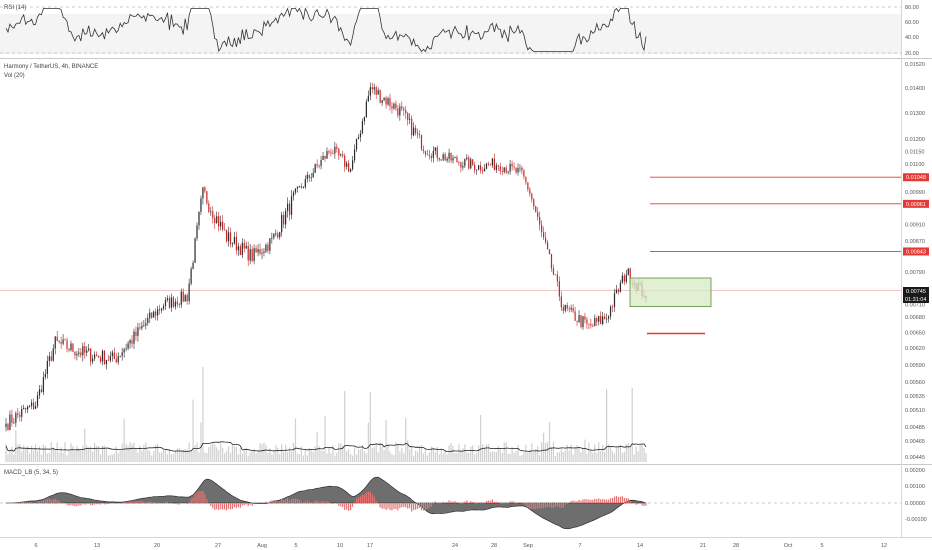 This screenshot has height=550, width=932. Describe the element at coordinates (915, 65) in the screenshot. I see `price-tick-label: 0.01520` at that location.